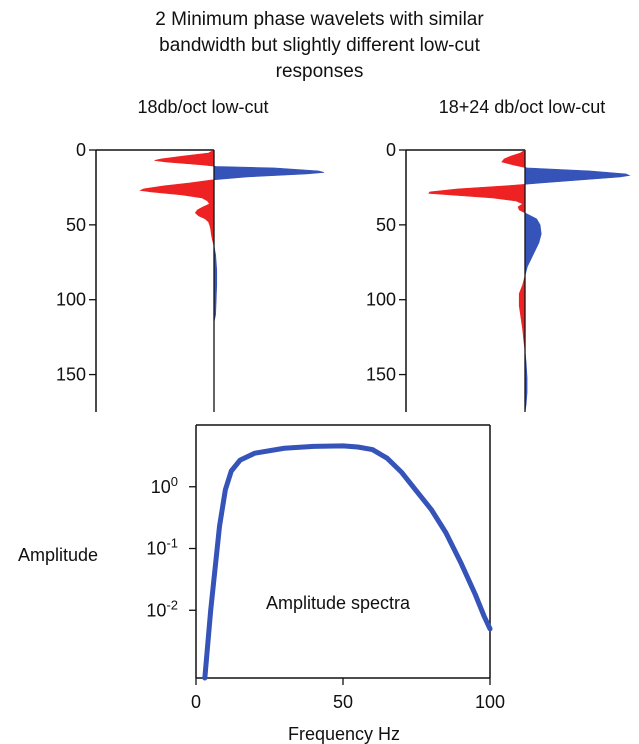 The height and width of the screenshot is (744, 639). Describe the element at coordinates (522, 107) in the screenshot. I see `wavelet-right-title: 18+24 db/oct low-cut` at that location.